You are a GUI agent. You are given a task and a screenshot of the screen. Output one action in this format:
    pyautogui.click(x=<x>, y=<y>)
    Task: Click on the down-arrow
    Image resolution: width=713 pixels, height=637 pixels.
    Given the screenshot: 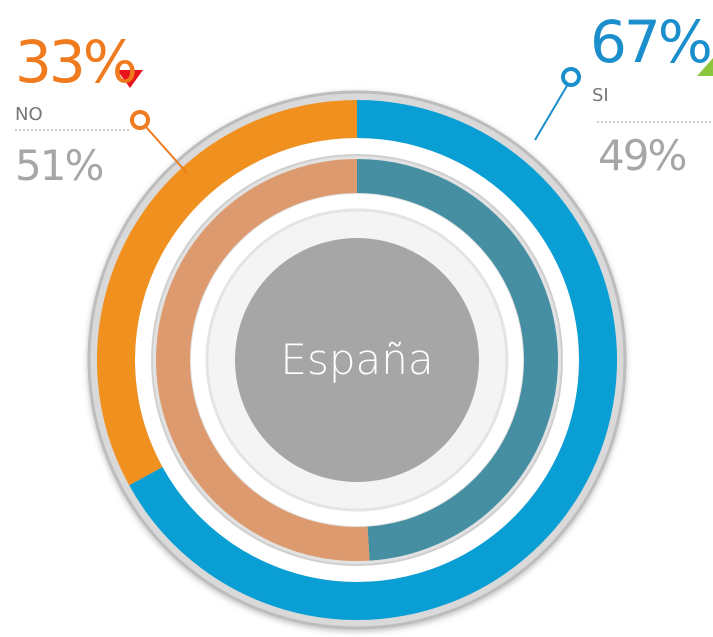 What is the action you would take?
    pyautogui.click(x=130, y=79)
    